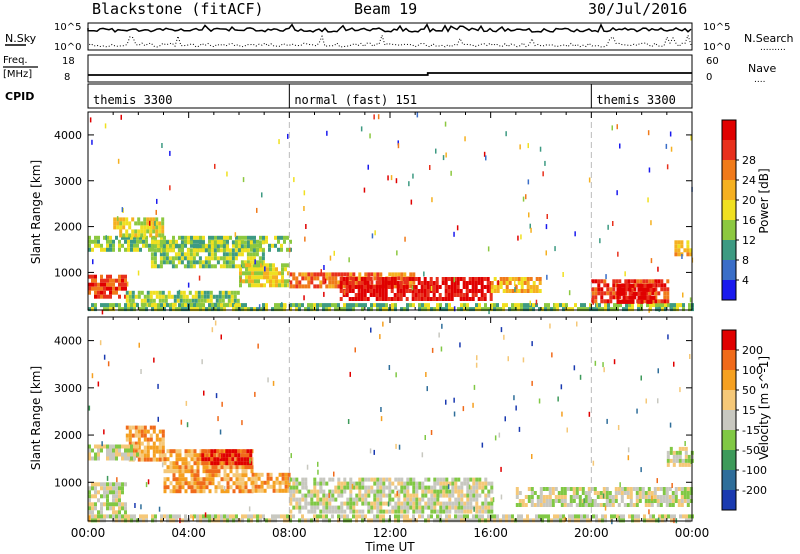  I want to click on noise-right-tick-bottom: 10^0, so click(716, 47).